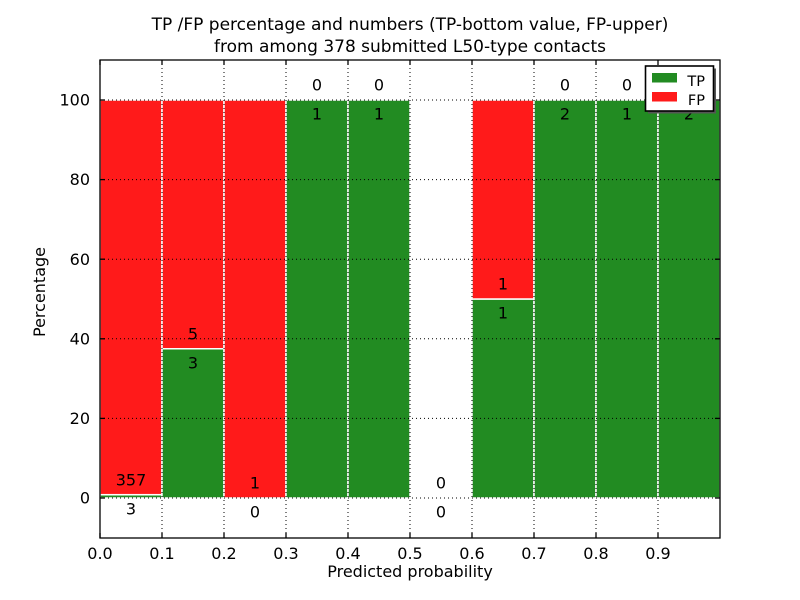 The width and height of the screenshot is (800, 600). What do you see at coordinates (99, 553) in the screenshot?
I see `x-tick-label: 0.0` at bounding box center [99, 553].